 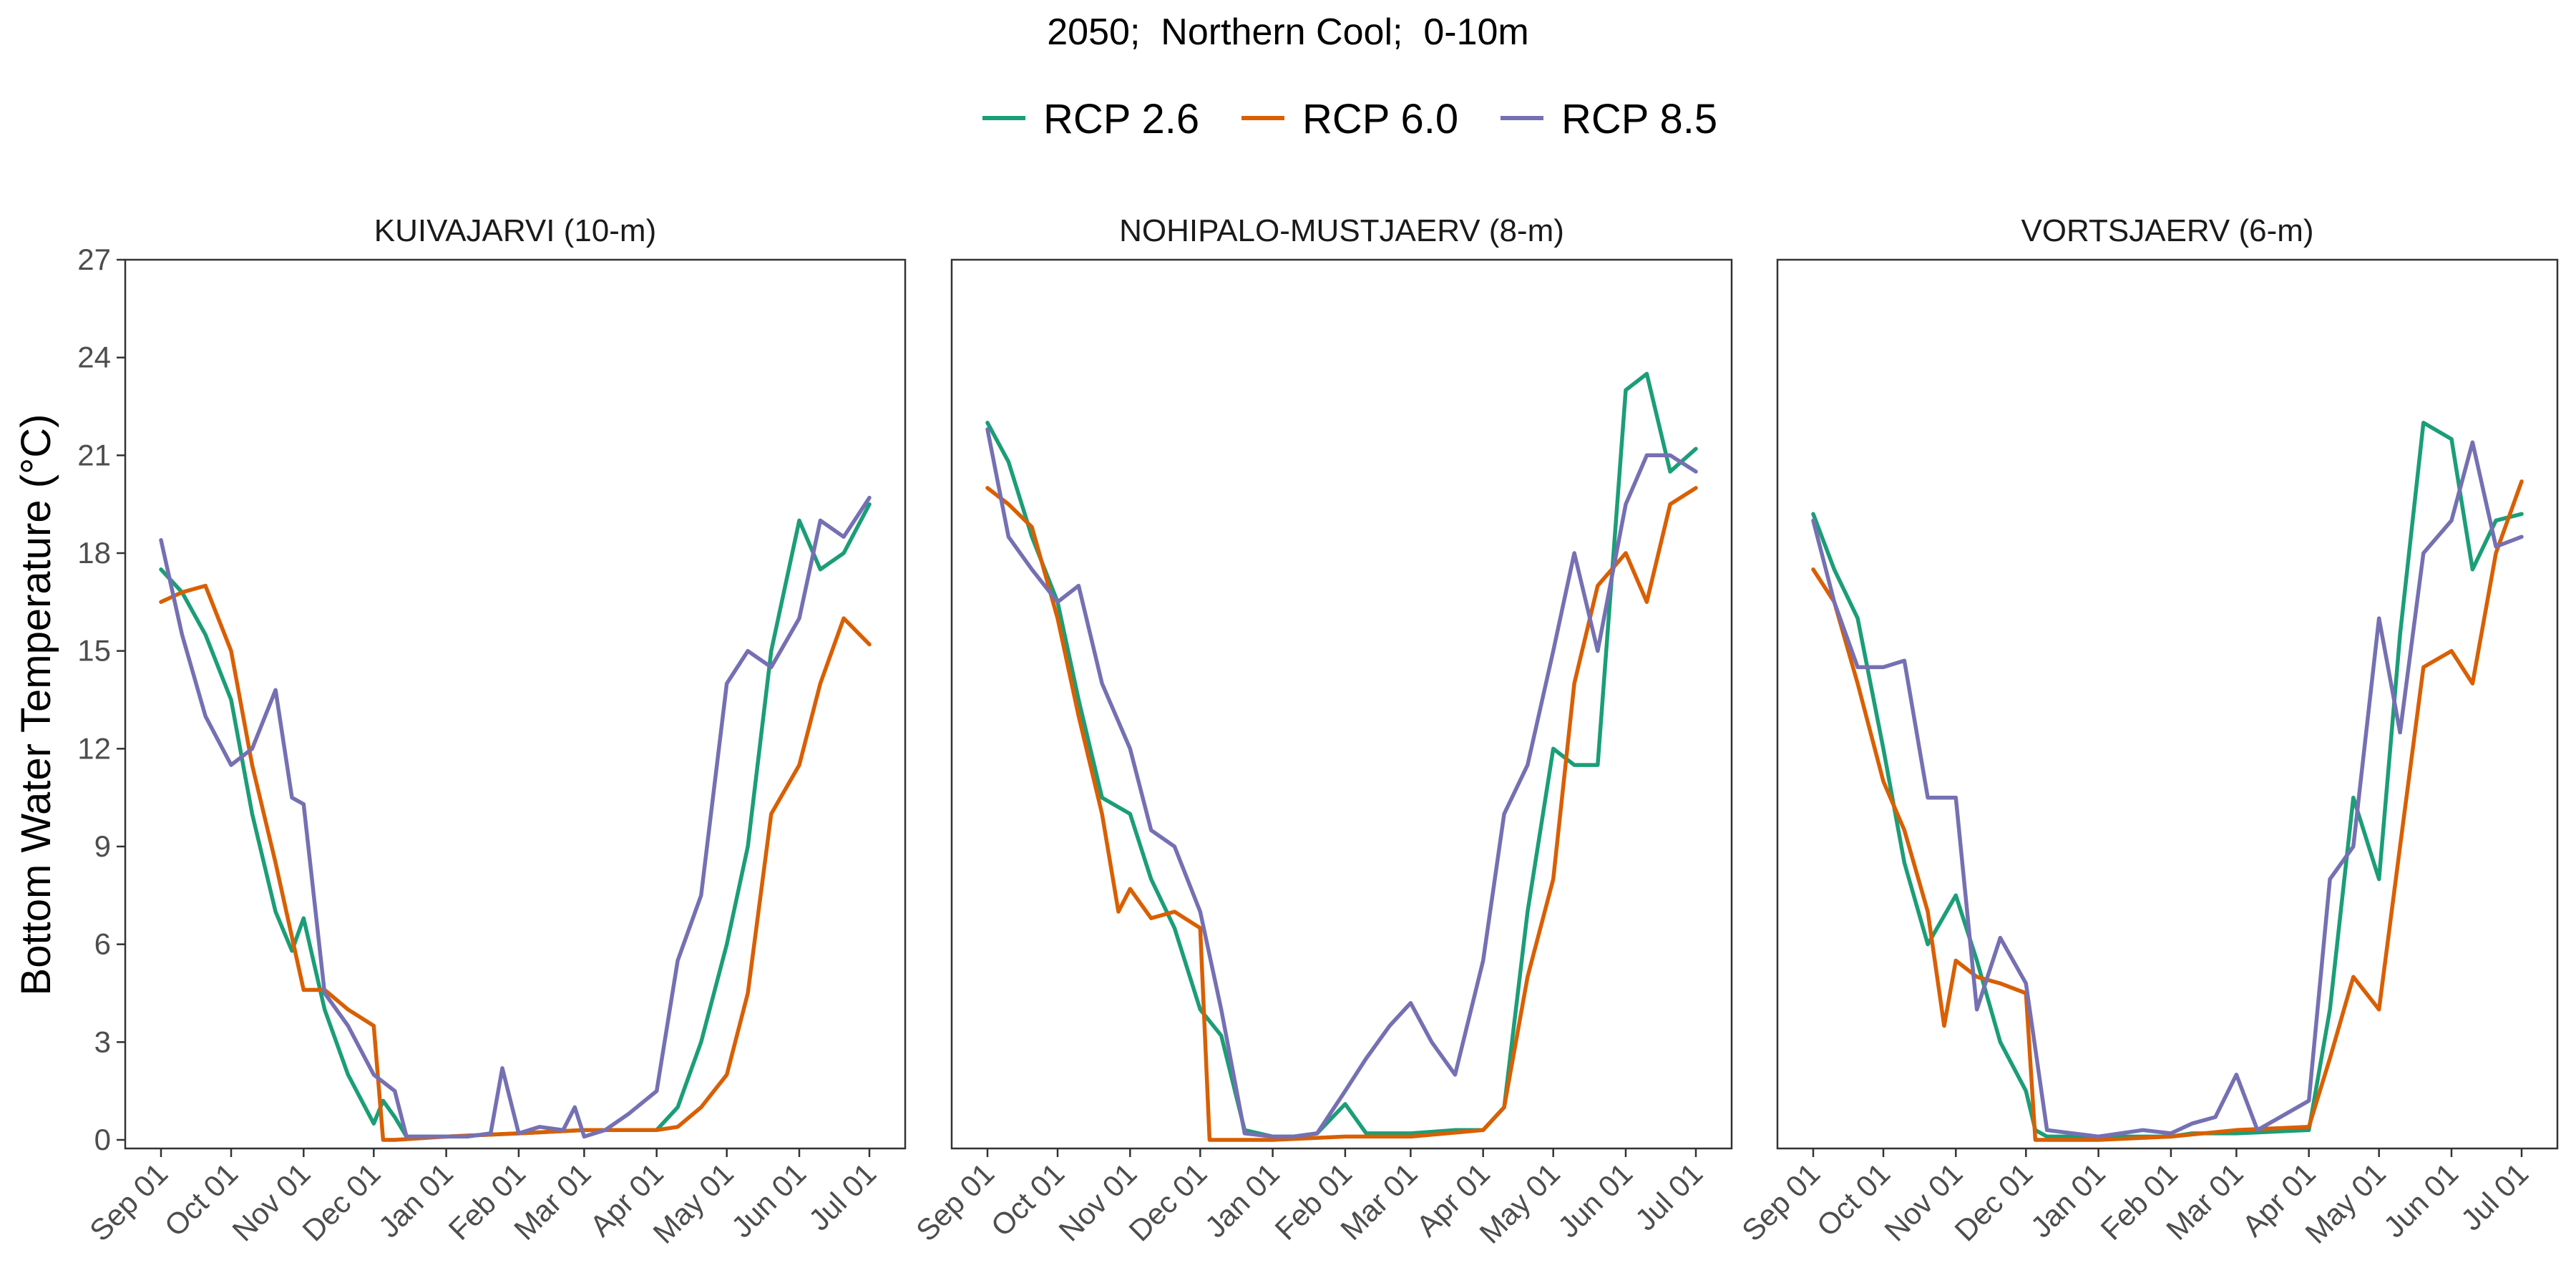 What do you see at coordinates (1287, 32) in the screenshot?
I see `chart-title: 2050; Northern Cool; 0-10m` at bounding box center [1287, 32].